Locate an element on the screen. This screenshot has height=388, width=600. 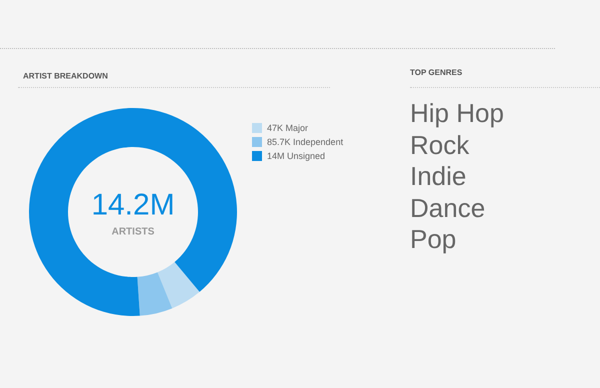
text: TOP GENRES is located at coordinates (436, 72).